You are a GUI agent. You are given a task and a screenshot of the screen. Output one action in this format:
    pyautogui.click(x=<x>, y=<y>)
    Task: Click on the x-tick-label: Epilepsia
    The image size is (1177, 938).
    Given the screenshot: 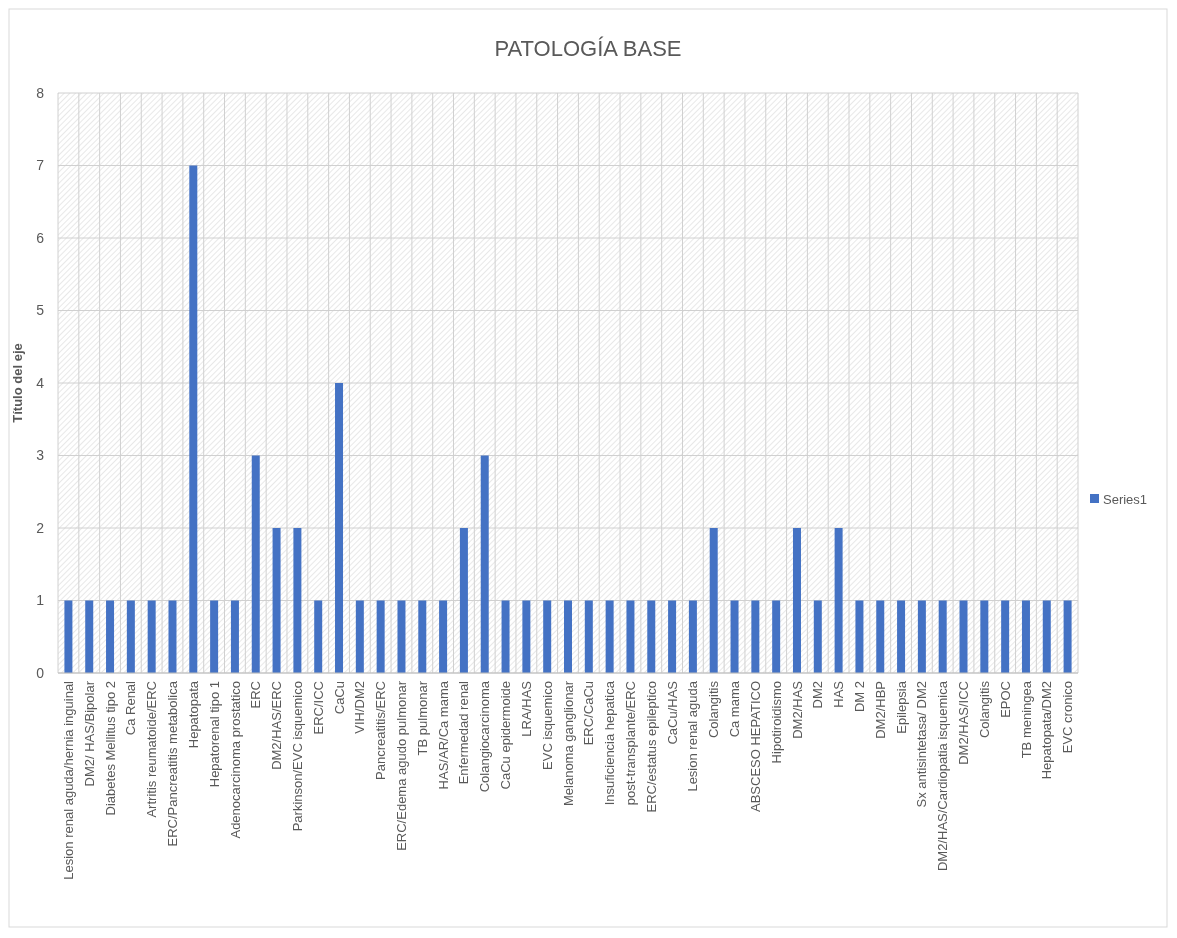 What is the action you would take?
    pyautogui.click(x=901, y=707)
    